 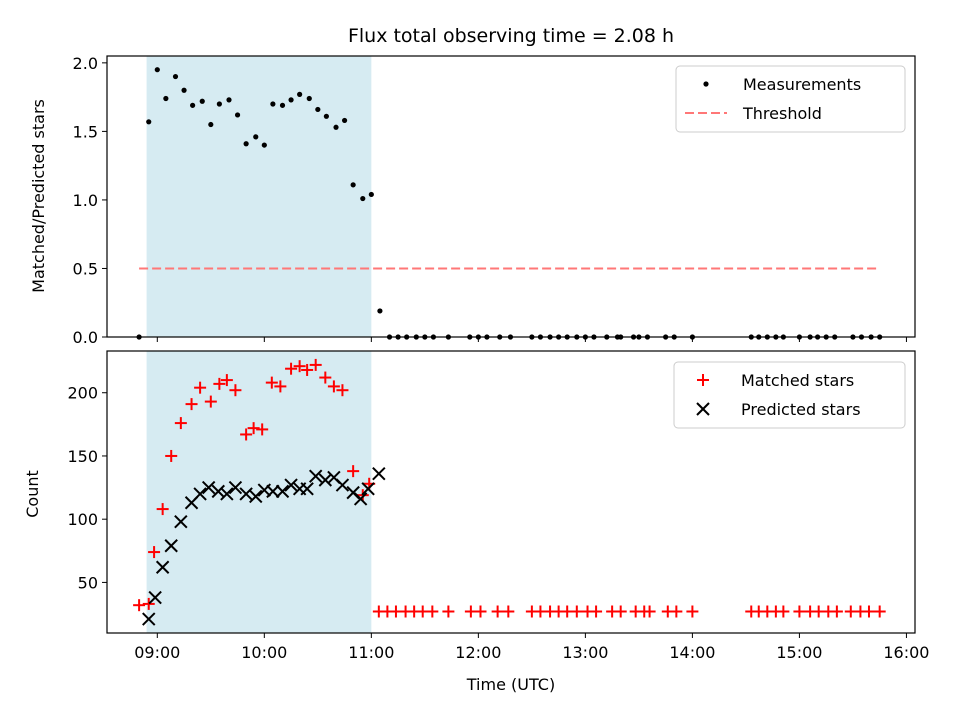 I want to click on x-tick-label: 15:00, so click(x=799, y=652).